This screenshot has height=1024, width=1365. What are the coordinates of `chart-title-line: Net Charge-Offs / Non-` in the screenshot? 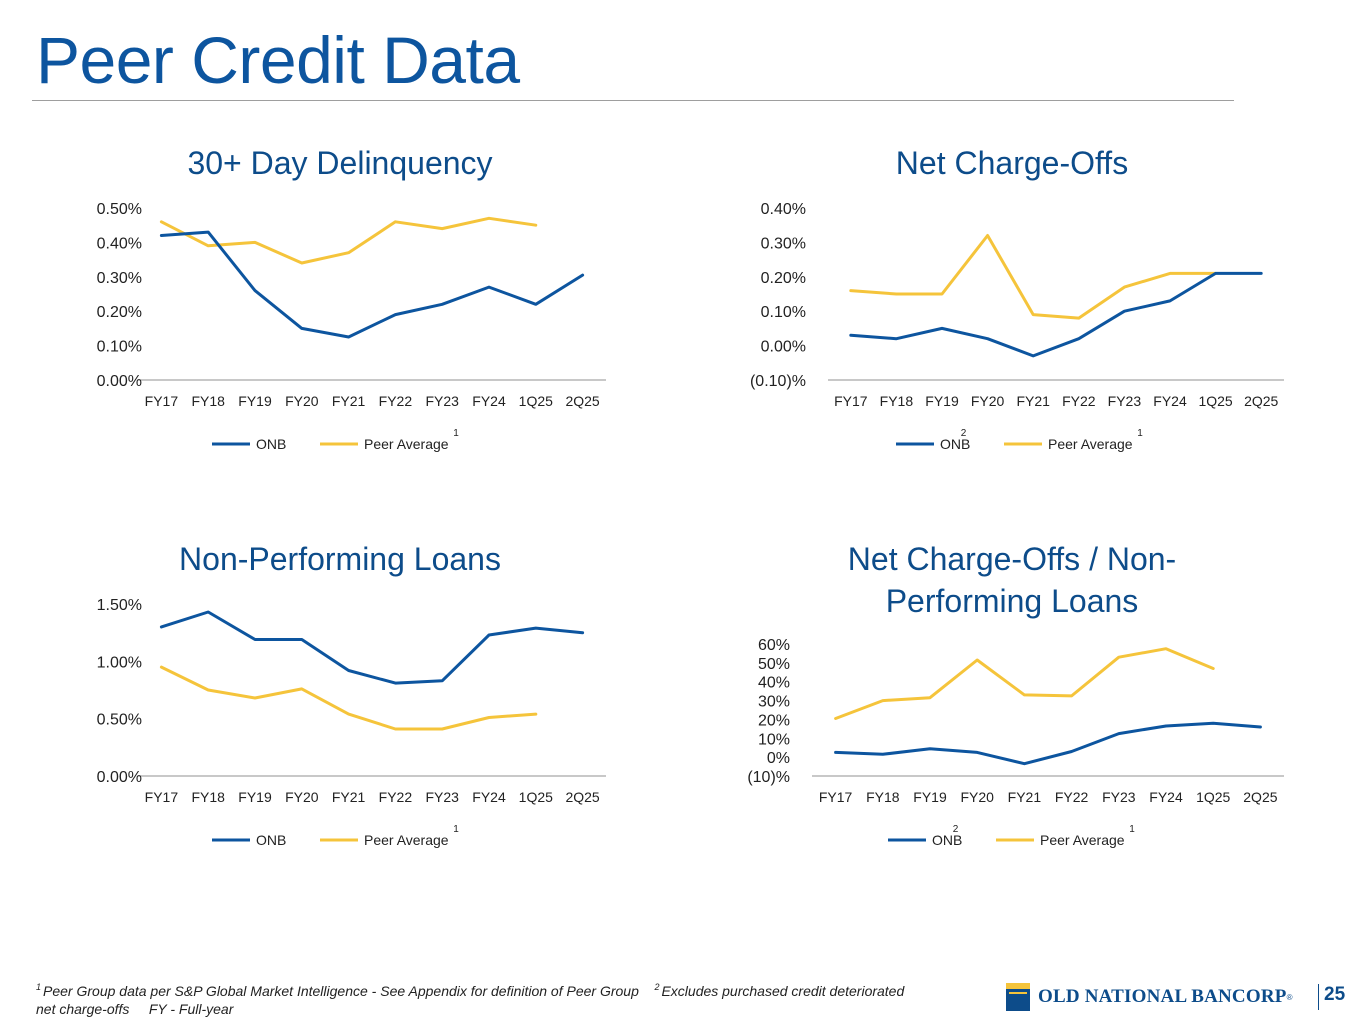 It's located at (1012, 559).